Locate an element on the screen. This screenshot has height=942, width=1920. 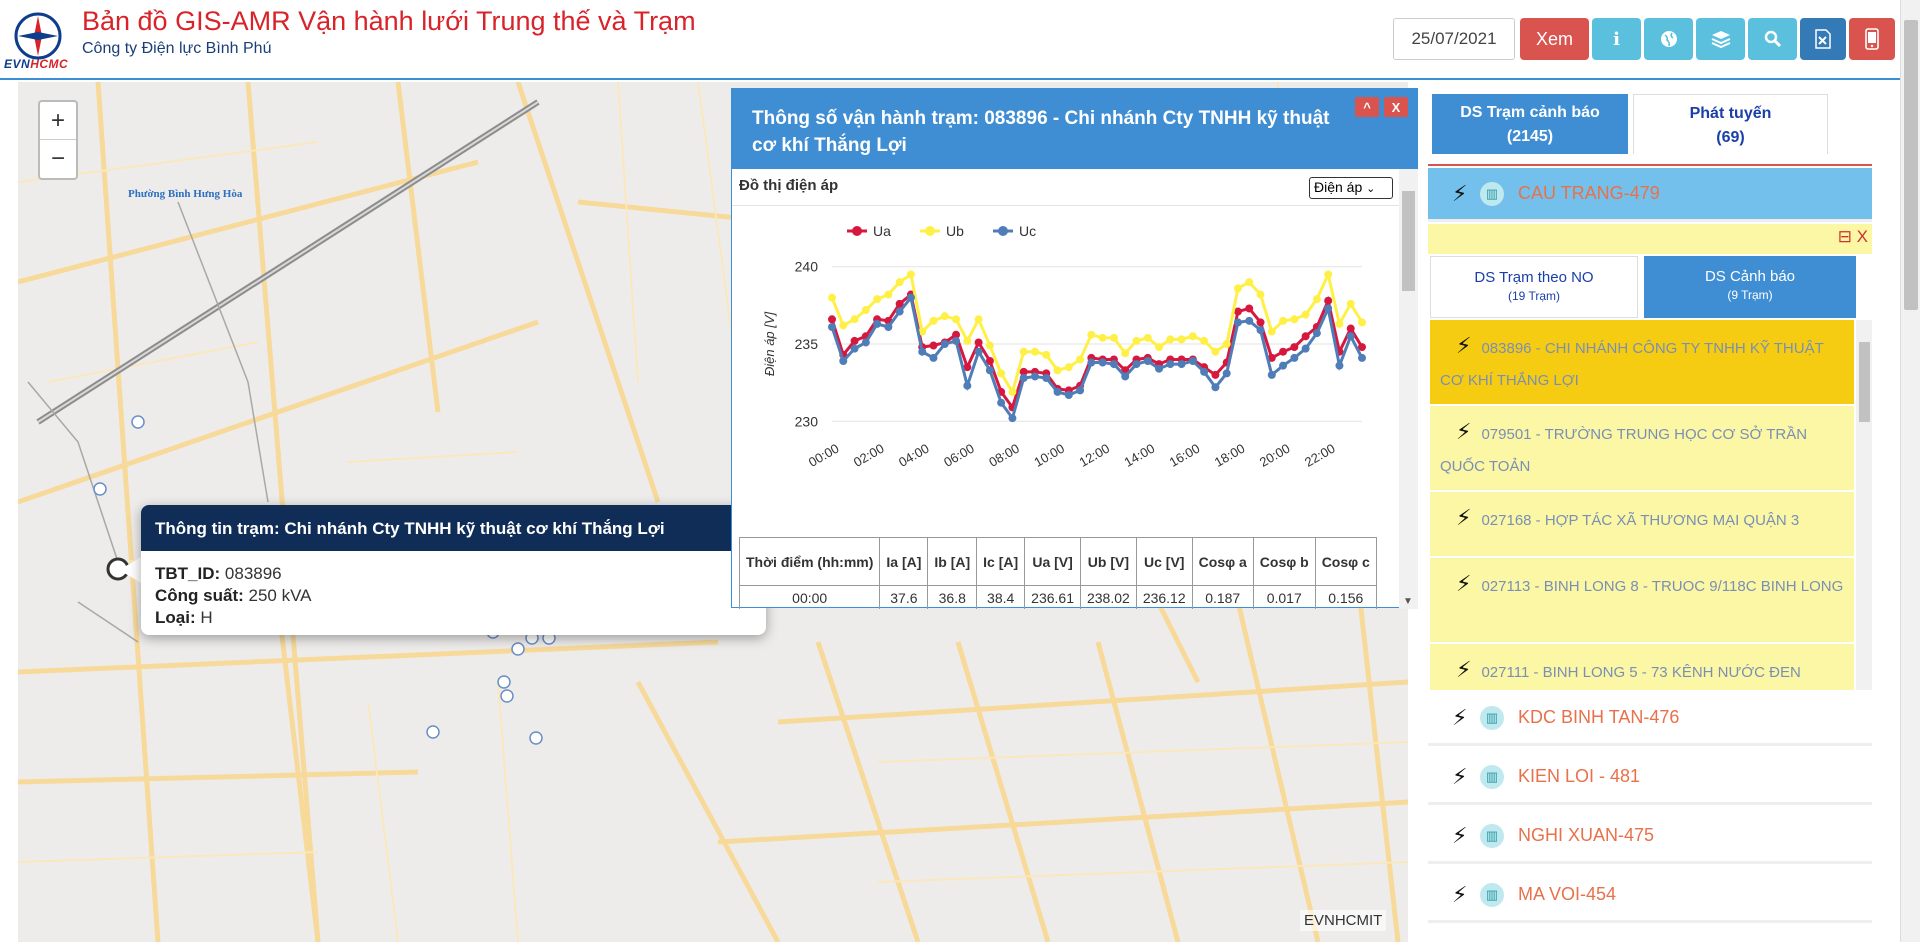
x-tick-label: 12:00 is located at coordinates (1094, 455).